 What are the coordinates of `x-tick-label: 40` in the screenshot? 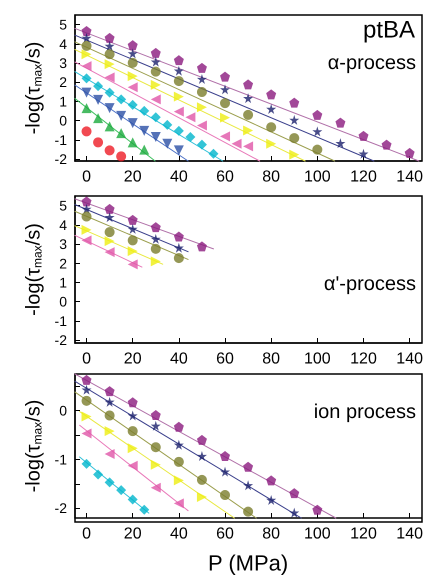 It's located at (179, 177).